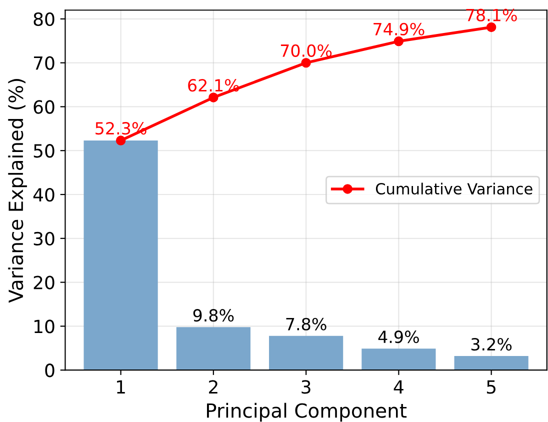 Image resolution: width=548 pixels, height=422 pixels. I want to click on data-label: 74.9%, so click(399, 29).